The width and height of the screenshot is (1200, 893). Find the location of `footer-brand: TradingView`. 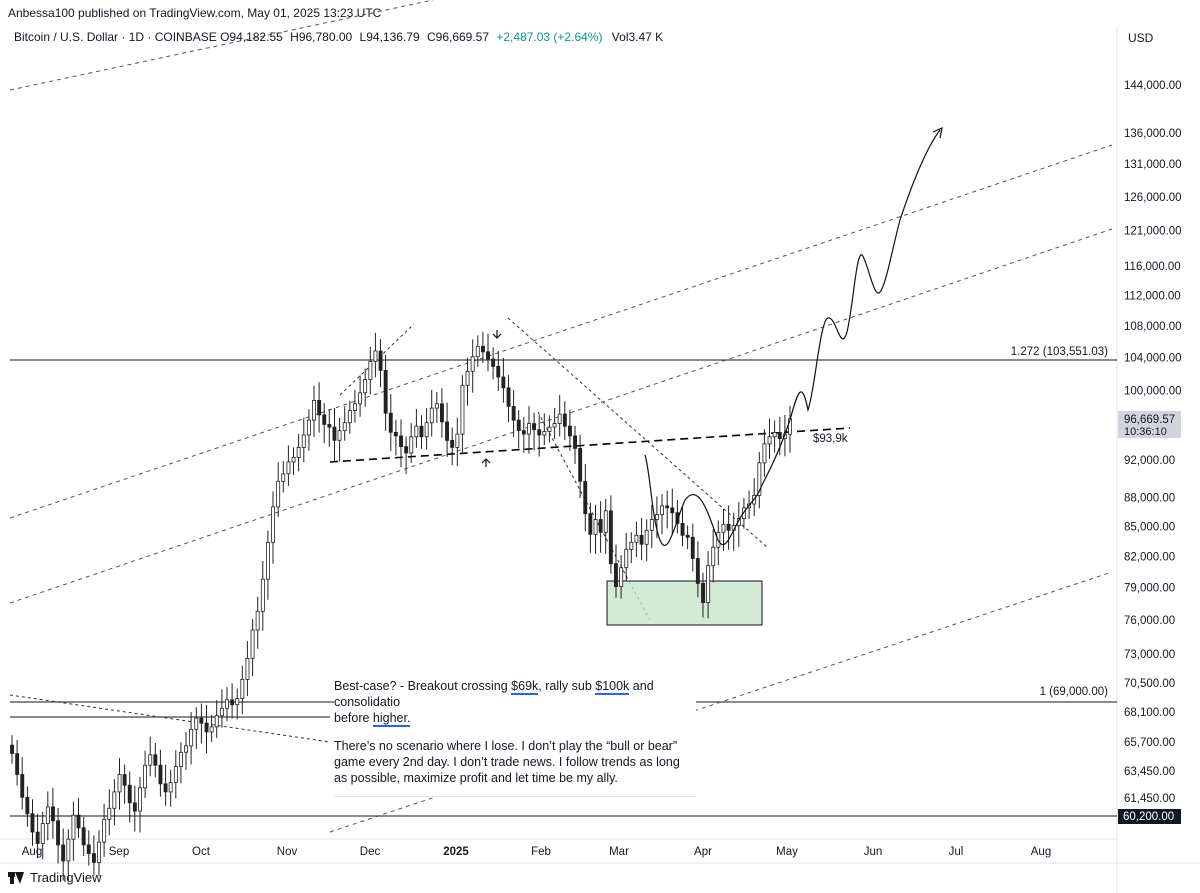

footer-brand: TradingView is located at coordinates (66, 877).